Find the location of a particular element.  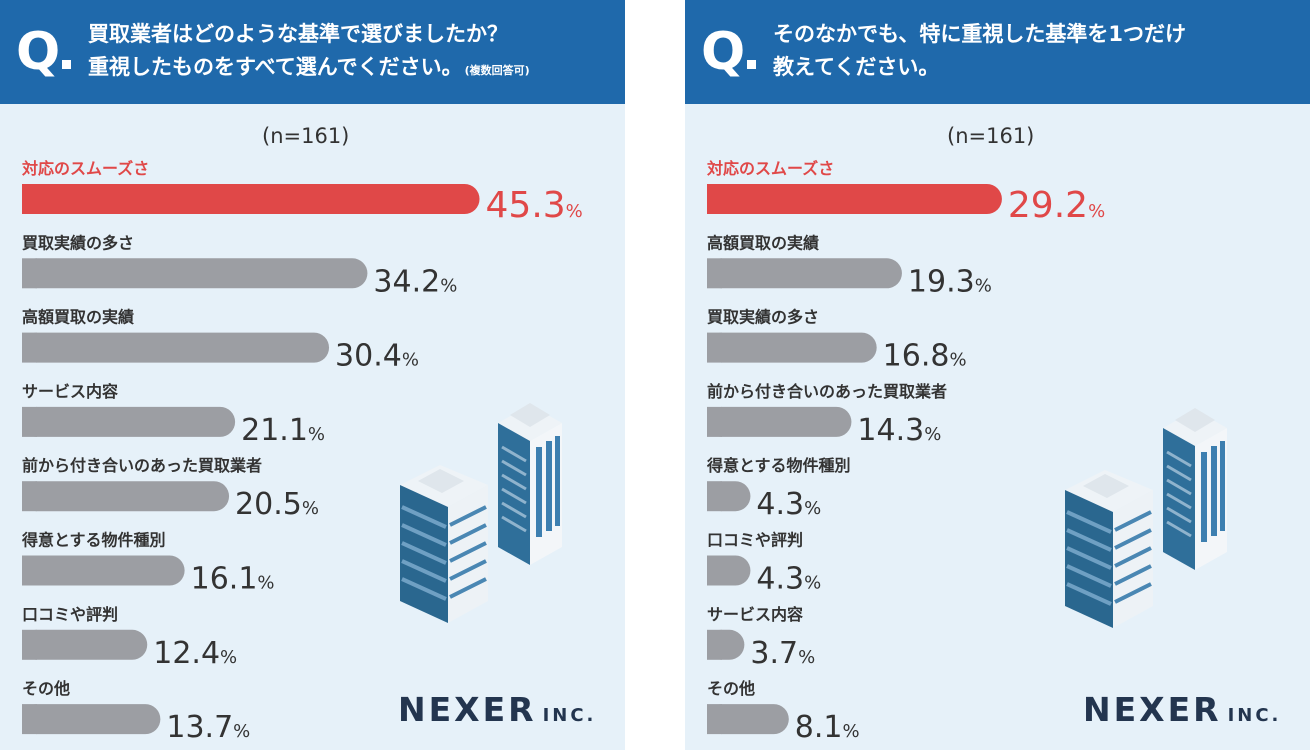

q-mark: Q is located at coordinates (38, 52).